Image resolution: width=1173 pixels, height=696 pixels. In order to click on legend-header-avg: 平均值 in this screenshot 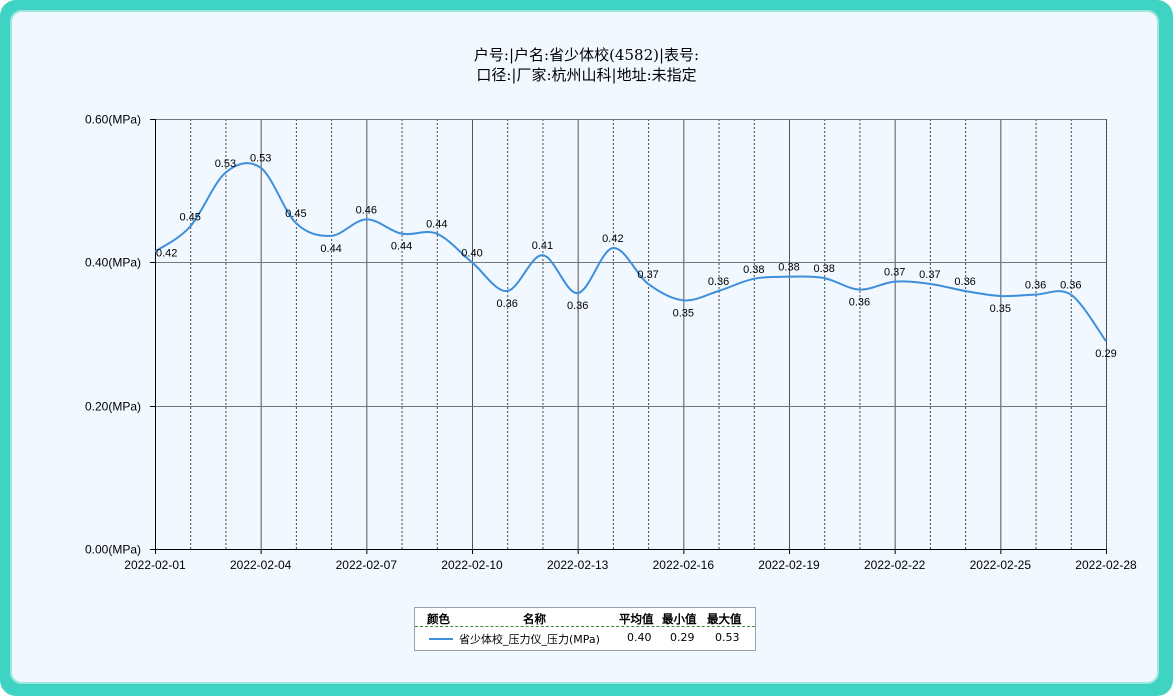, I will do `click(636, 619)`.